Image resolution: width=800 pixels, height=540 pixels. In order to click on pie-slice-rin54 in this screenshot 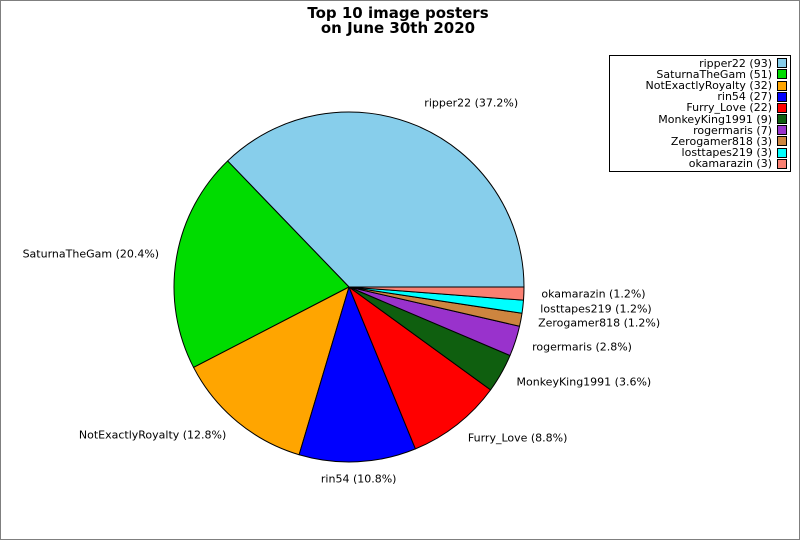, I will do `click(357, 374)`.